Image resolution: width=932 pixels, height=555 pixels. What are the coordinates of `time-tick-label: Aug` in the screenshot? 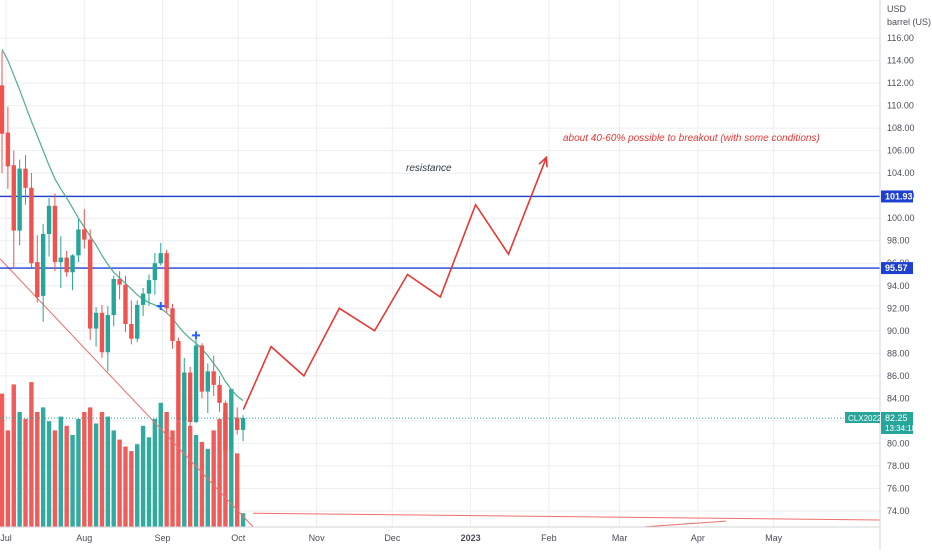 It's located at (84, 538).